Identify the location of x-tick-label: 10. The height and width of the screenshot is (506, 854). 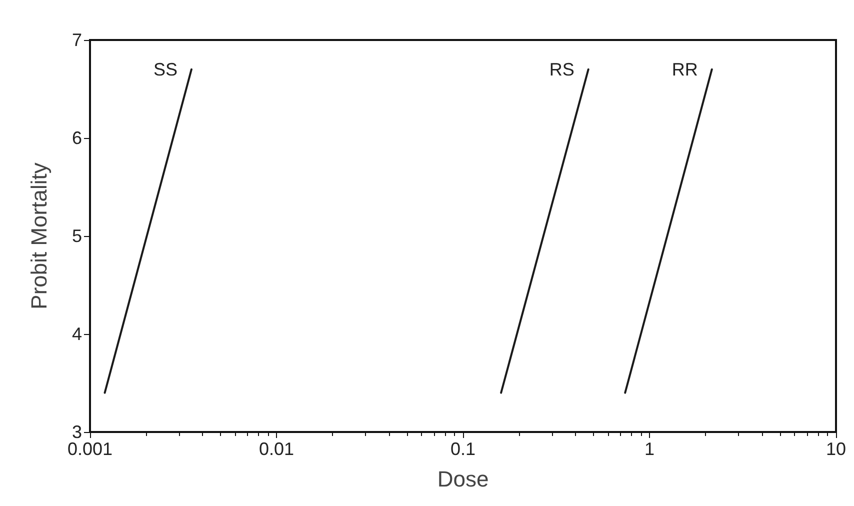
(836, 449).